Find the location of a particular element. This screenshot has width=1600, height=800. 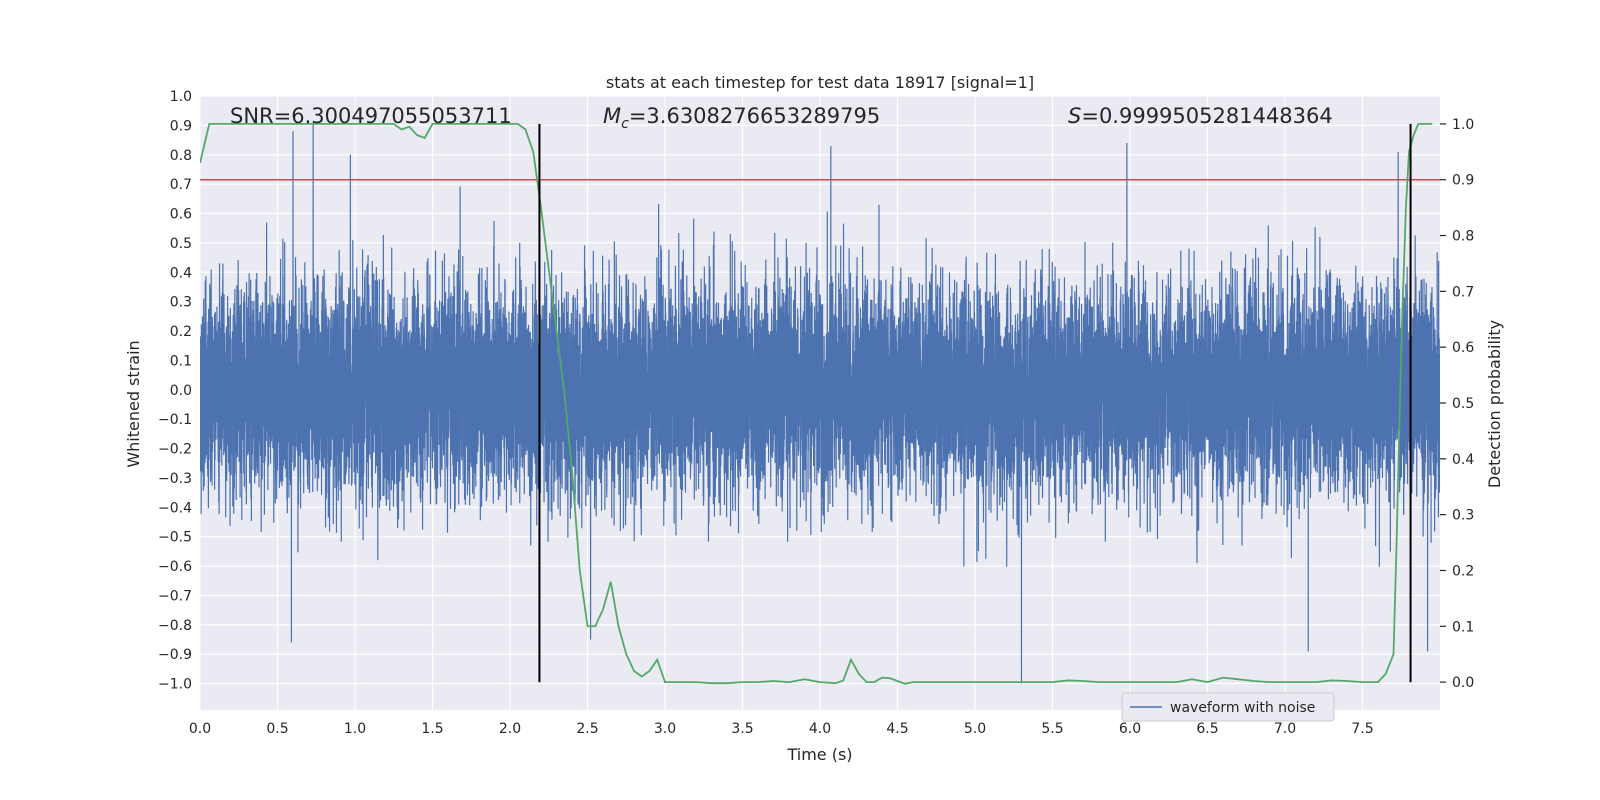

legend-label: waveform with noise is located at coordinates (1242, 708).